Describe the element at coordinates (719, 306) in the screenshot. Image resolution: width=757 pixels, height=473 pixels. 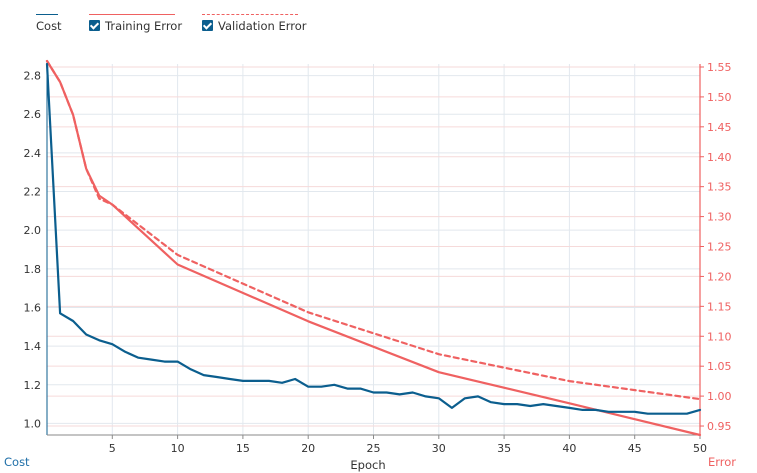
I see `y-right-tick-label: 1.15` at that location.